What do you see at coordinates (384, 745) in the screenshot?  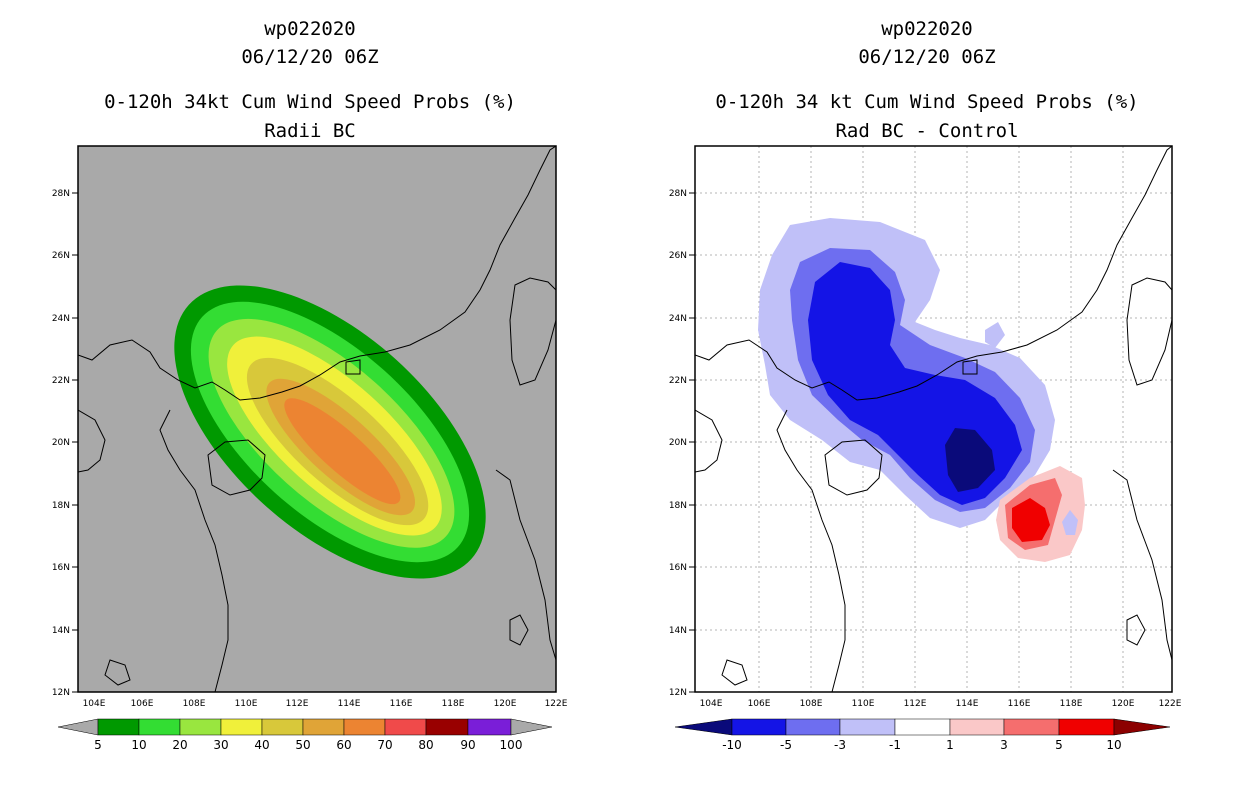 I see `colorbar-label: 70` at bounding box center [384, 745].